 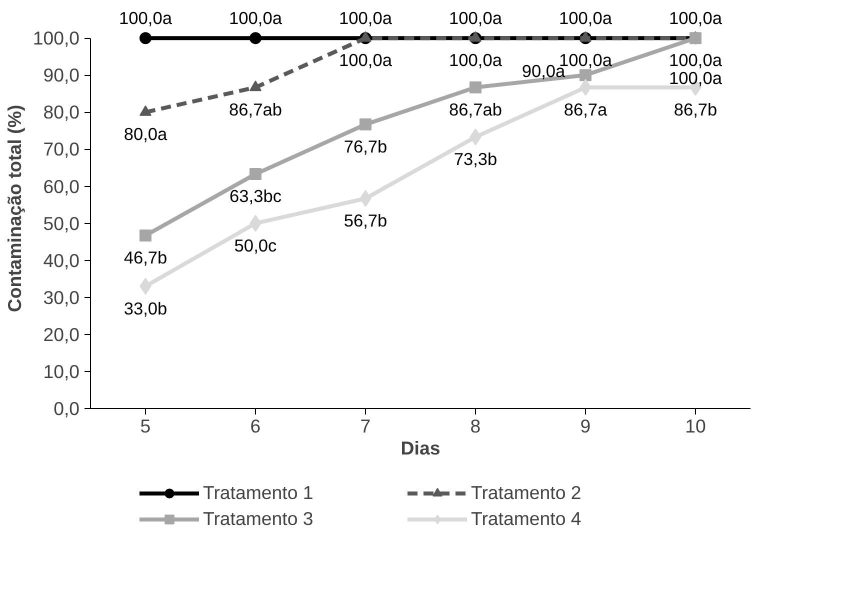 What do you see at coordinates (61, 297) in the screenshot?
I see `y-tick-label: 30,0` at bounding box center [61, 297].